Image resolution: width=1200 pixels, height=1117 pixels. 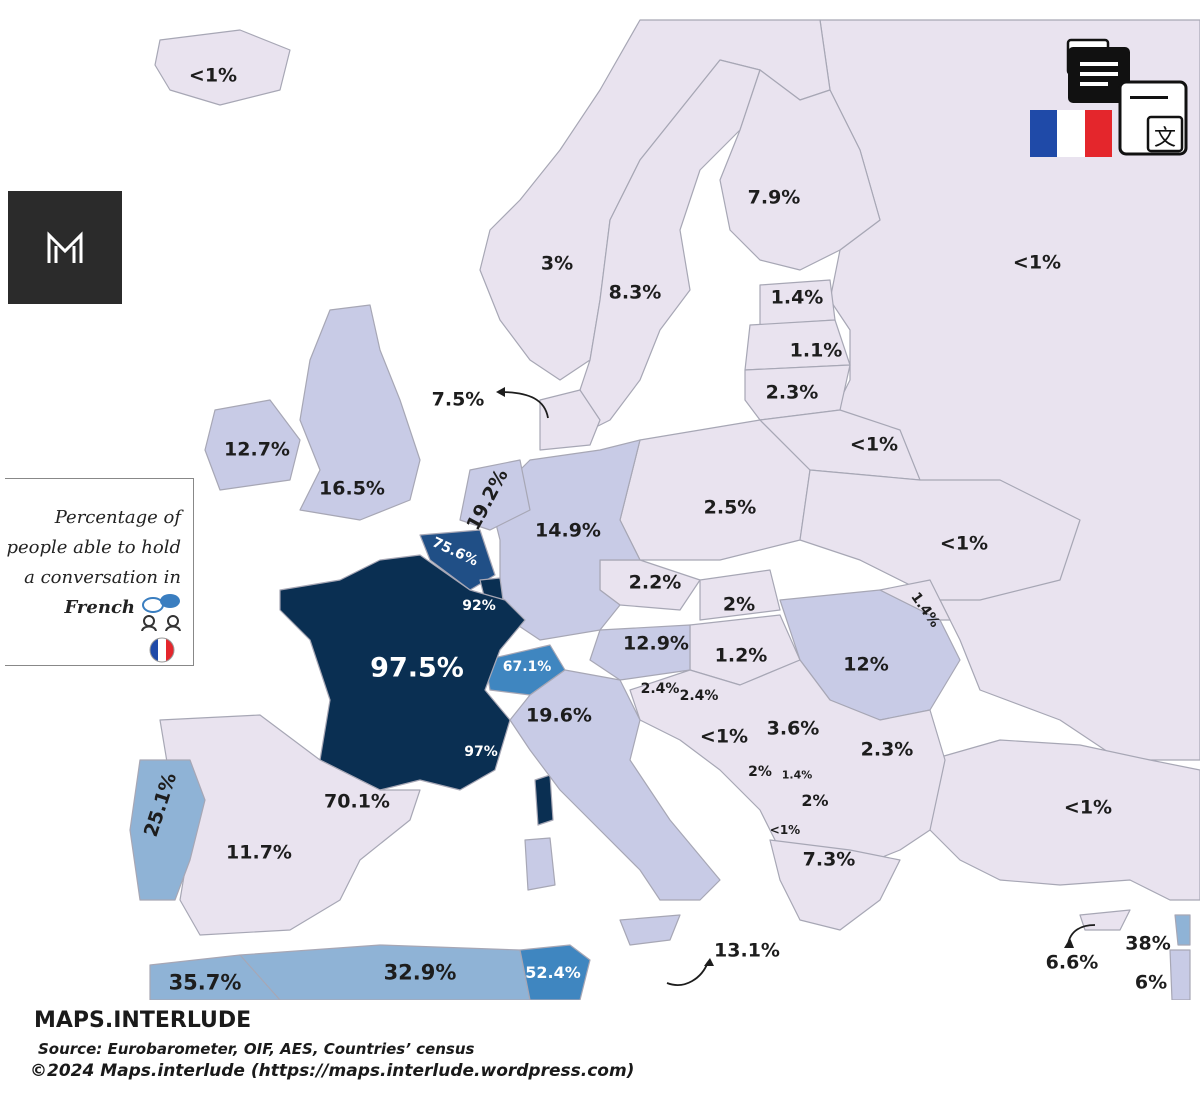 I want to click on region-greece, so click(x=835, y=885).